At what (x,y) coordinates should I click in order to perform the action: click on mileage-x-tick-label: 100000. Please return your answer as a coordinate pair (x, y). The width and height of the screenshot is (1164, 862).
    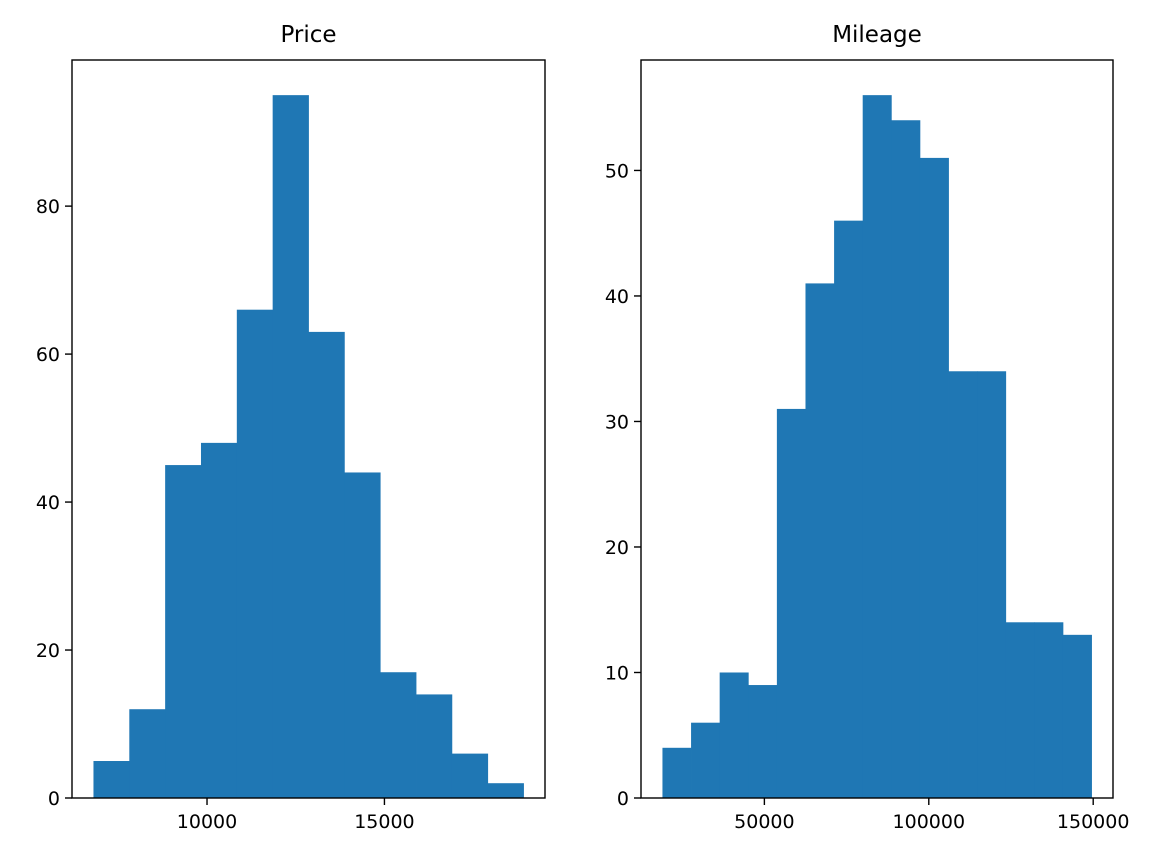
    Looking at the image, I should click on (929, 822).